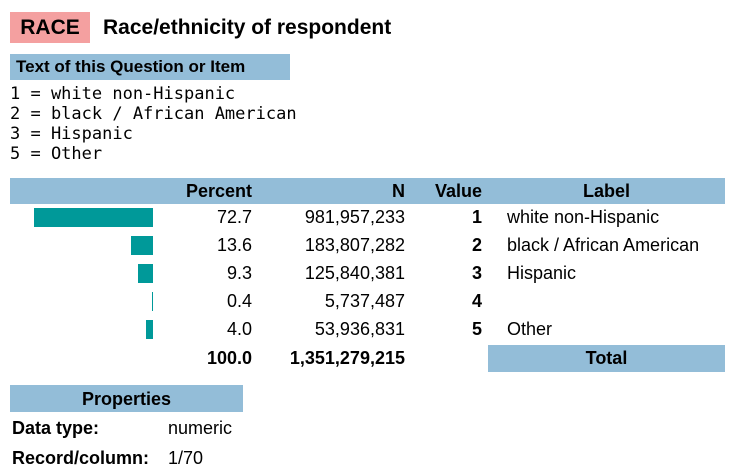 The width and height of the screenshot is (750, 473). I want to click on total-cell, so click(606, 358).